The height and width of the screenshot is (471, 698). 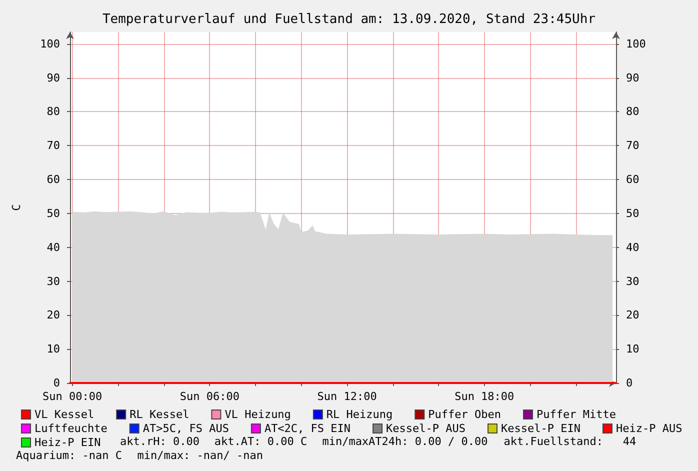 I want to click on y2-tick-label: 30, so click(x=633, y=281).